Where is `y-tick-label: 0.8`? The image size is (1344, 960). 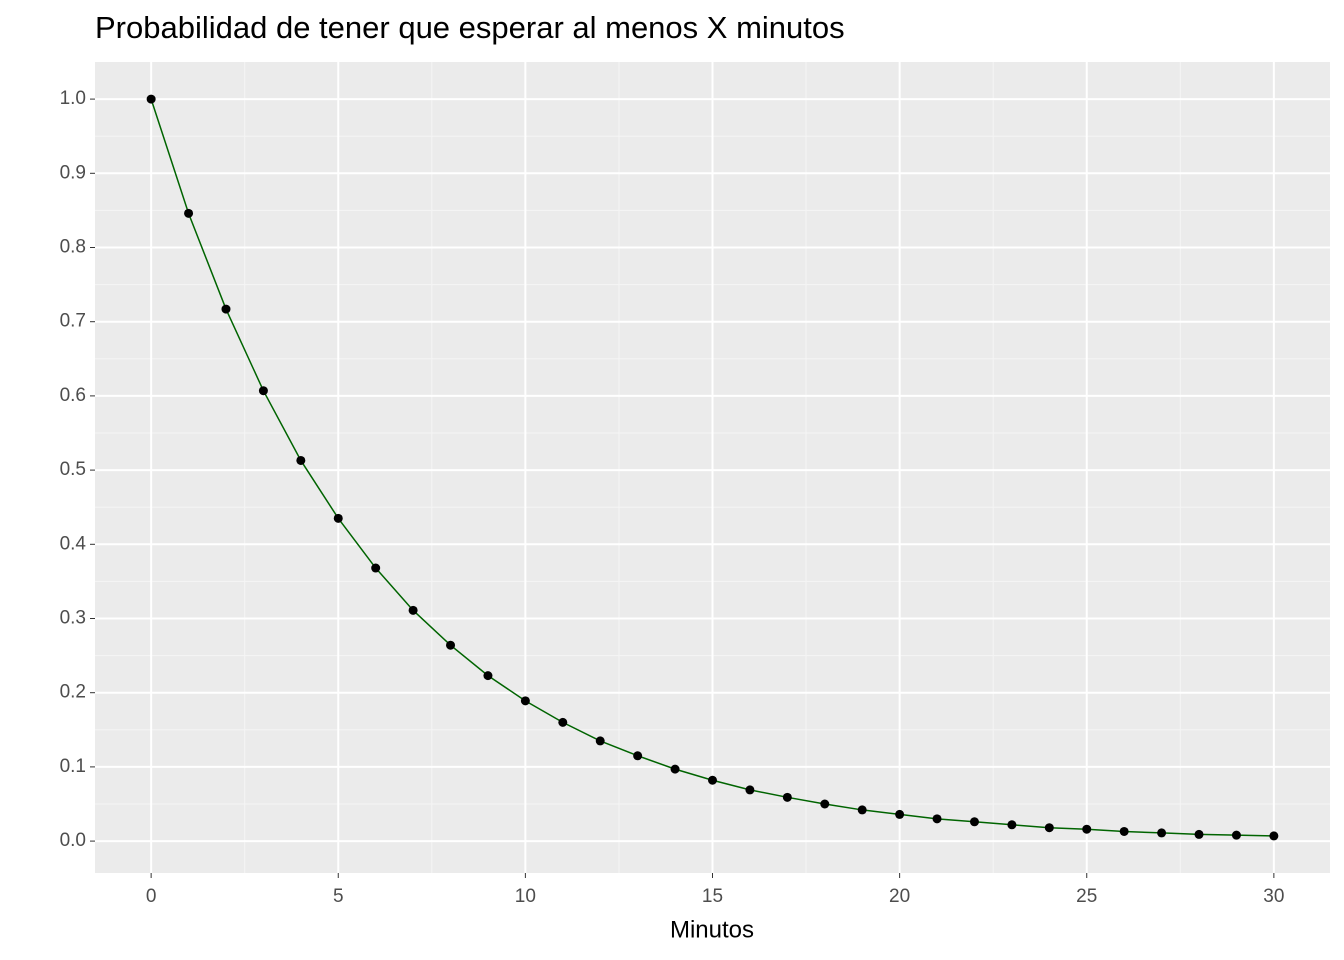
y-tick-label: 0.8 is located at coordinates (73, 247).